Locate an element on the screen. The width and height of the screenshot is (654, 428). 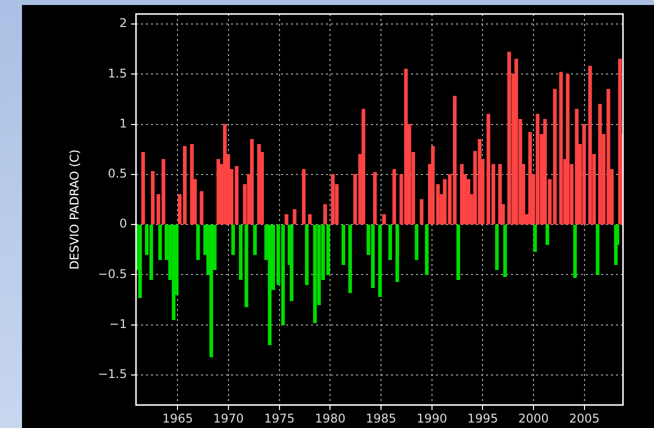
y-tick-label: 1 is located at coordinates (123, 123).